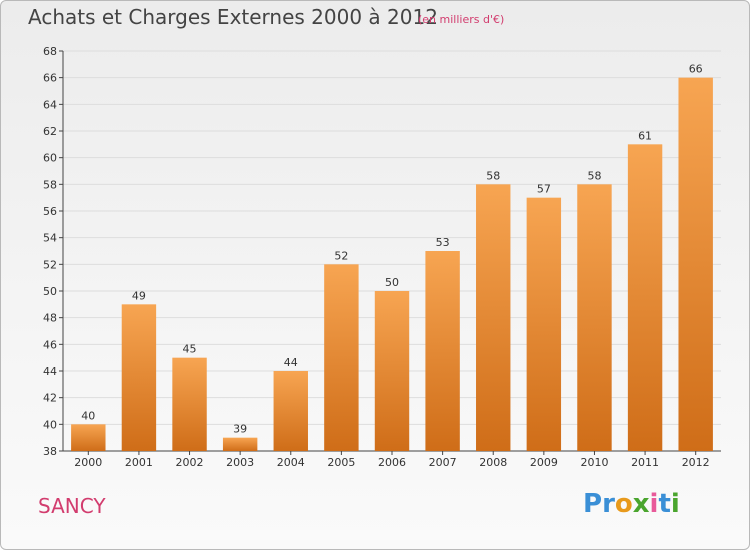 This screenshot has height=550, width=750. I want to click on y-tick-label: 64, so click(50, 104).